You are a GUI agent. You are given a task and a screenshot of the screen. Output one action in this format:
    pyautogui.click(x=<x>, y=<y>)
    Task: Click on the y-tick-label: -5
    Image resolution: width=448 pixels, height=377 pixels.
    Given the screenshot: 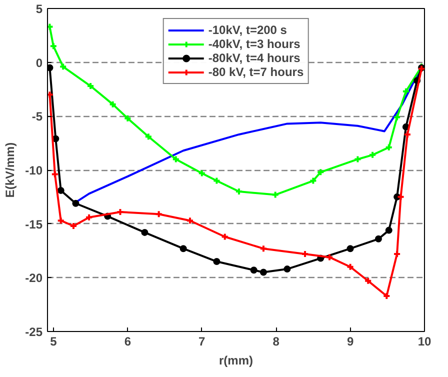 What is the action you would take?
    pyautogui.click(x=37, y=117)
    